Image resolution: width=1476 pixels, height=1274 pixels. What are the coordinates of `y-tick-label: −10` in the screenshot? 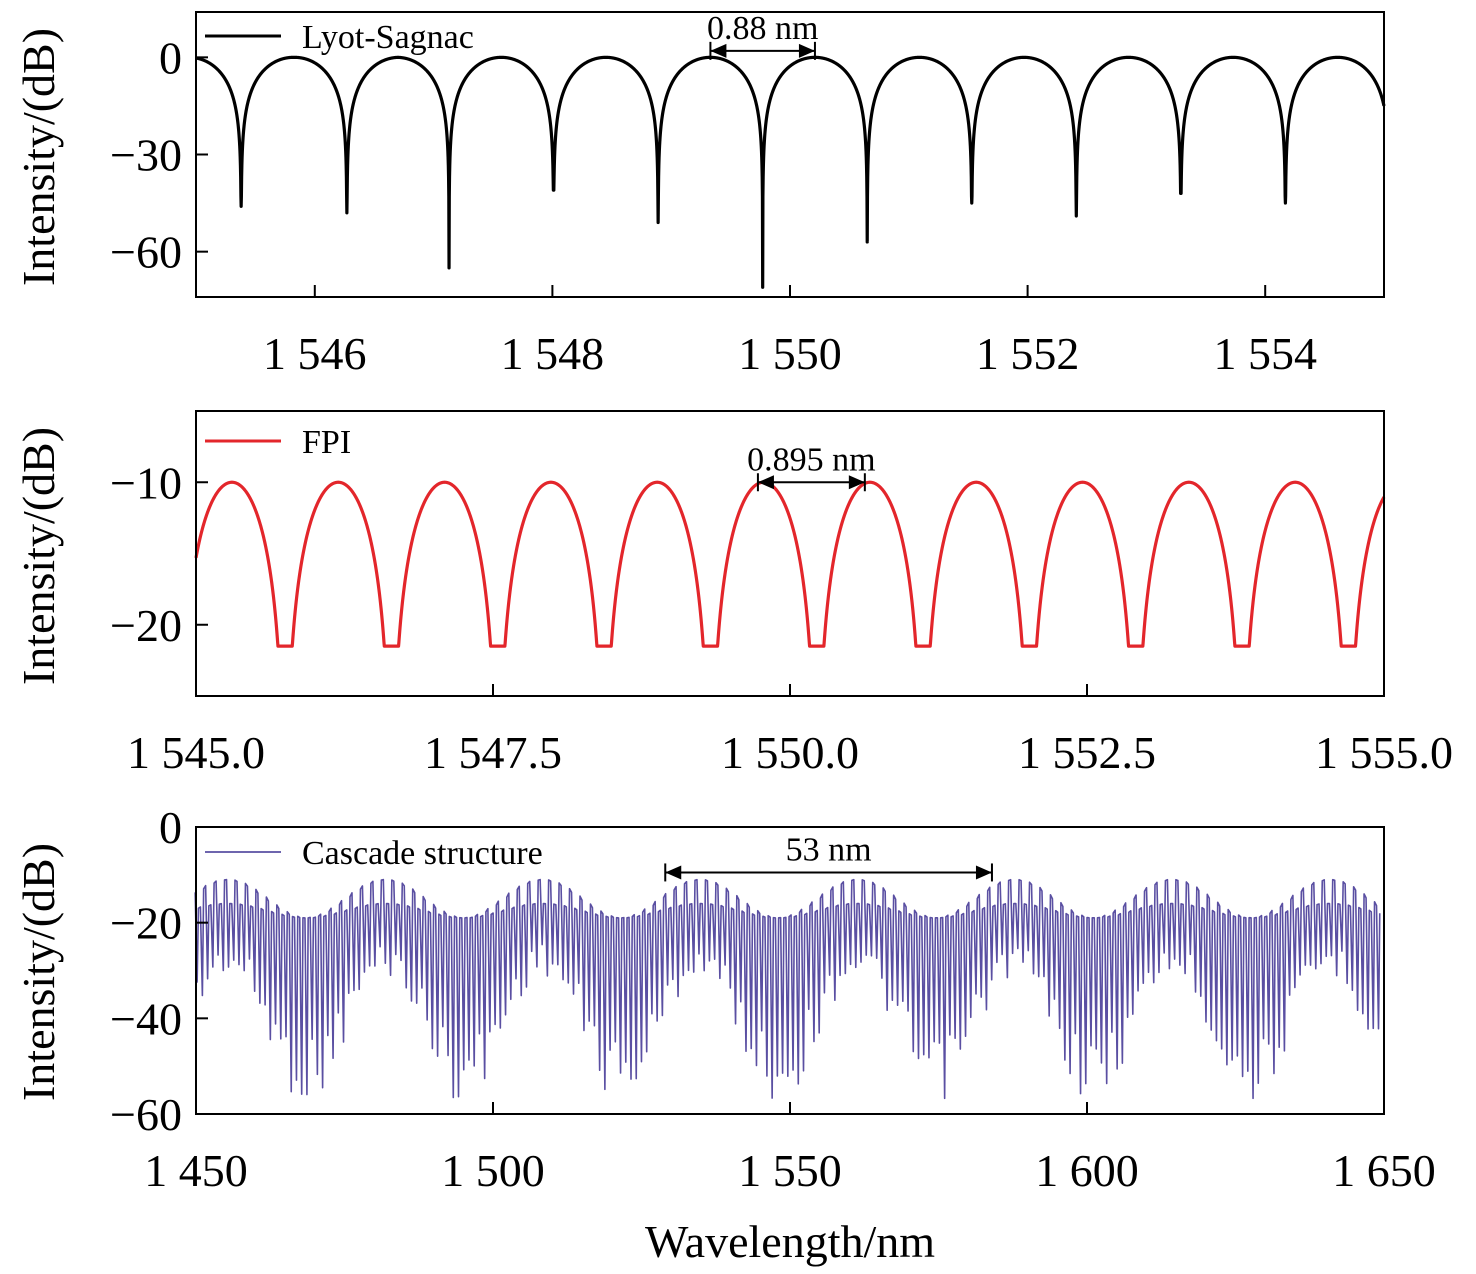 It's located at (146, 482).